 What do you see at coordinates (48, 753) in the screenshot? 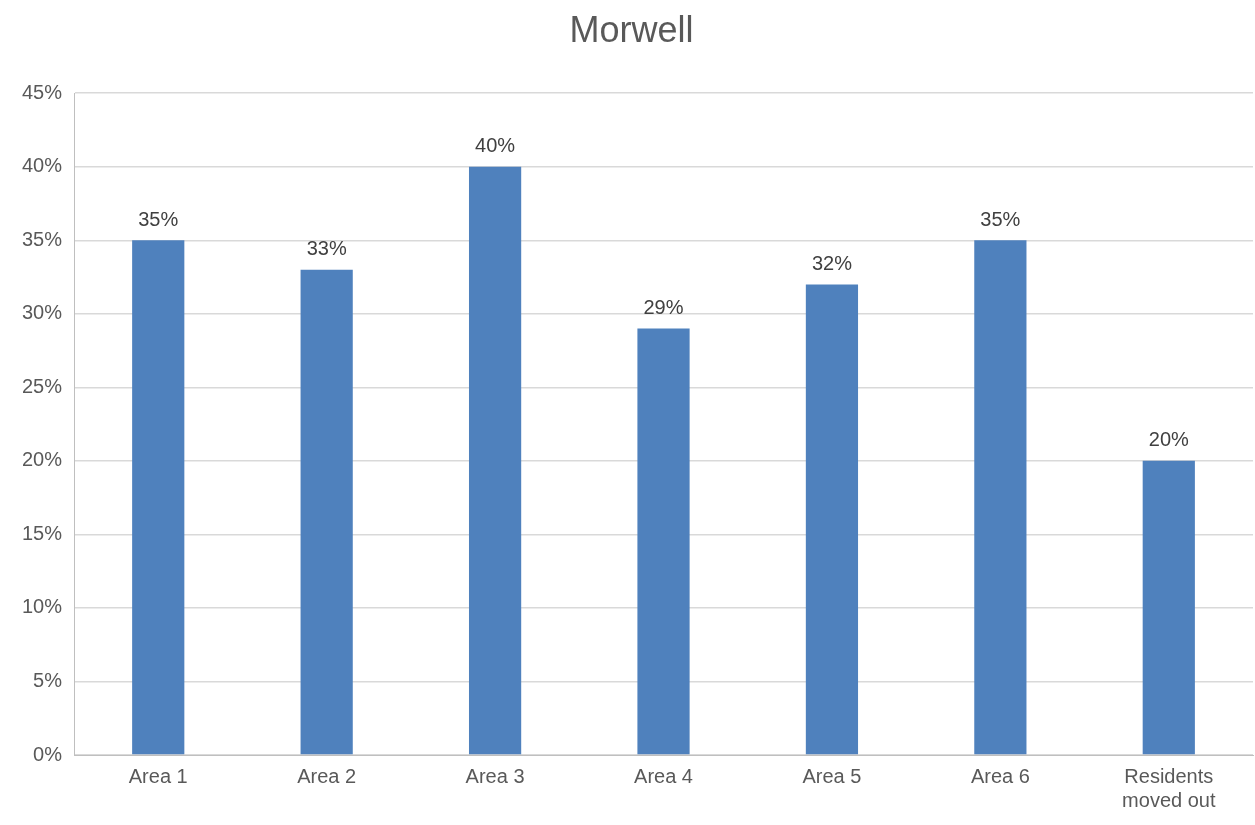
I see `y-tick-label: 0%` at bounding box center [48, 753].